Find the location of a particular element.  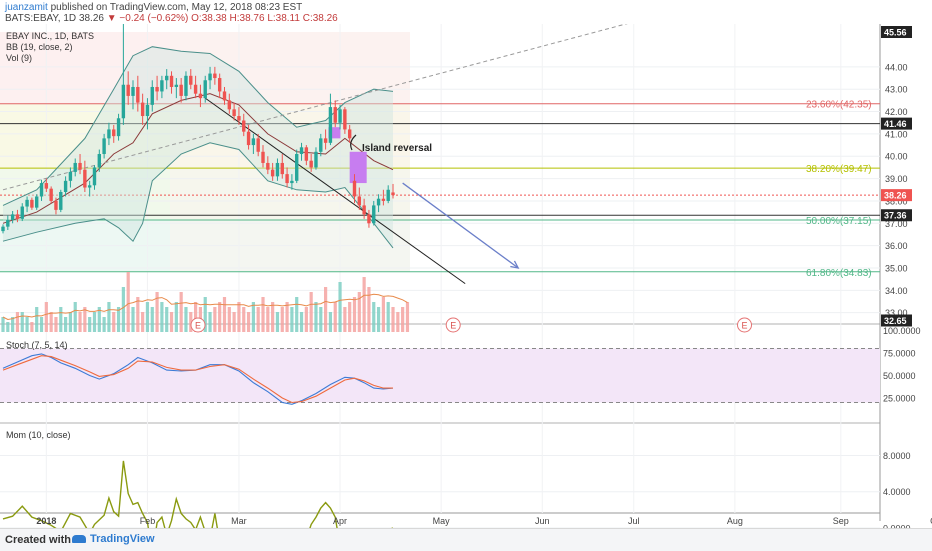

fib-level-label: 23.60%(42.35) is located at coordinates (839, 105).